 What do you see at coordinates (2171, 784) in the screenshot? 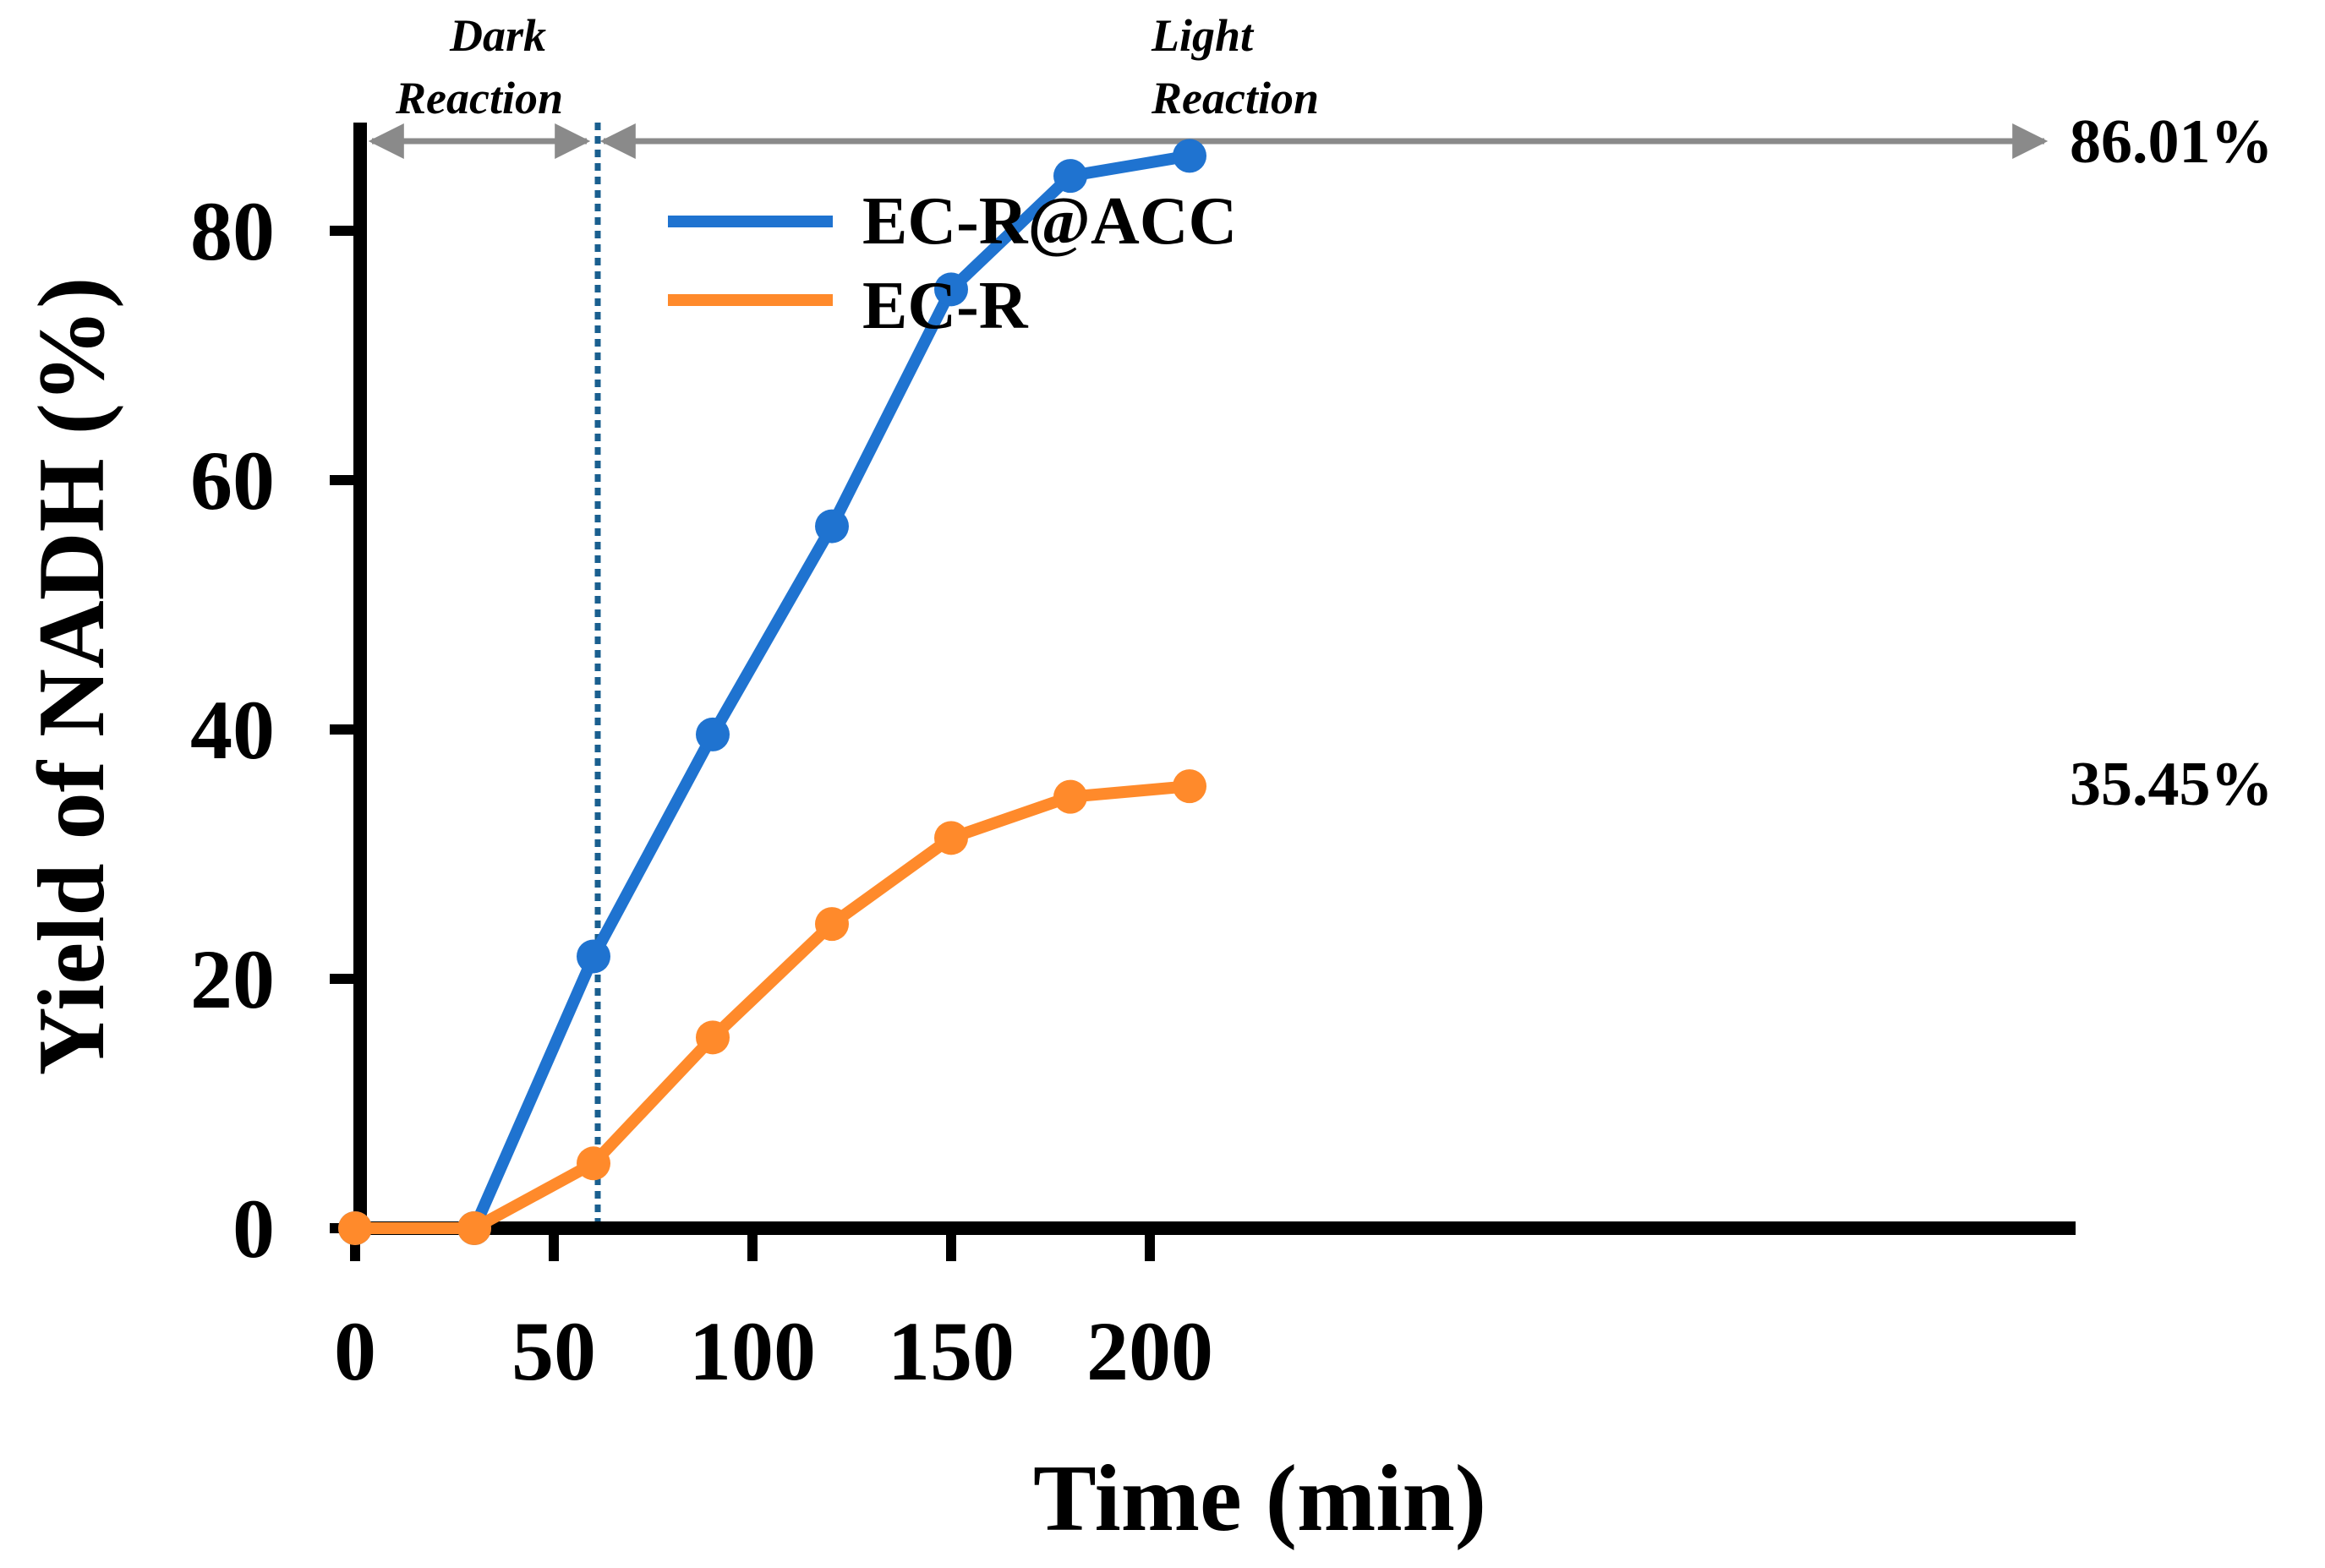
I see `end-label-ec-r: 35.45%` at bounding box center [2171, 784].